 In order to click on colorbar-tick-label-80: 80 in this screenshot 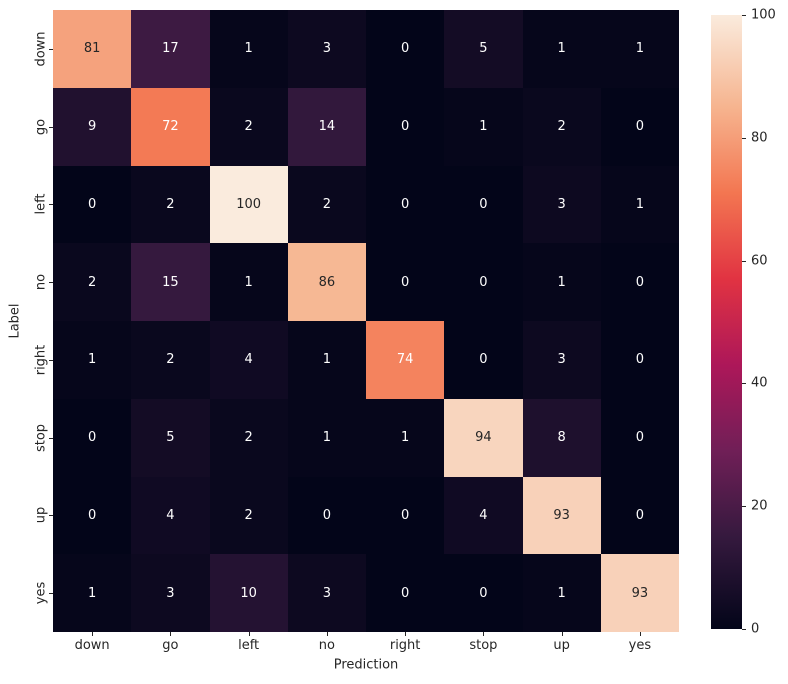, I will do `click(759, 138)`.